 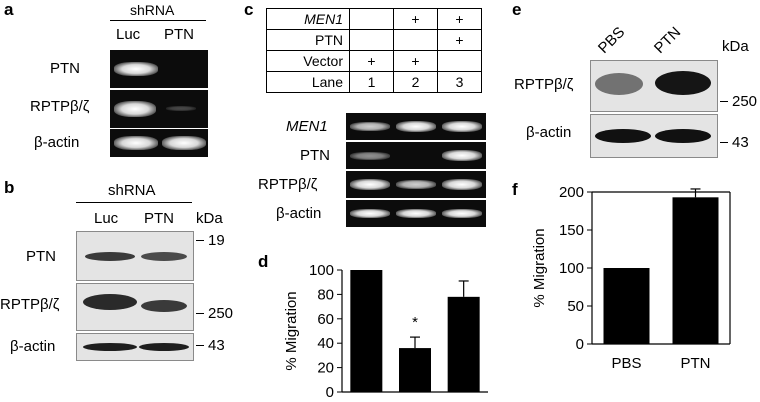 What do you see at coordinates (307, 126) in the screenshot?
I see `panel-c-row-men1: MEN1` at bounding box center [307, 126].